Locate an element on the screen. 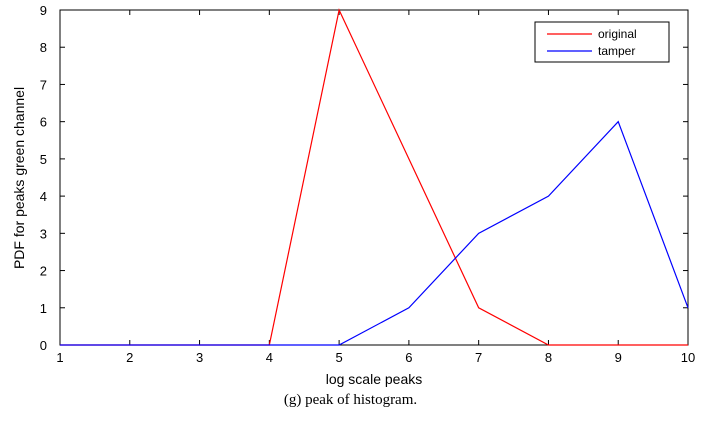  x-tick-label: 6 is located at coordinates (408, 357).